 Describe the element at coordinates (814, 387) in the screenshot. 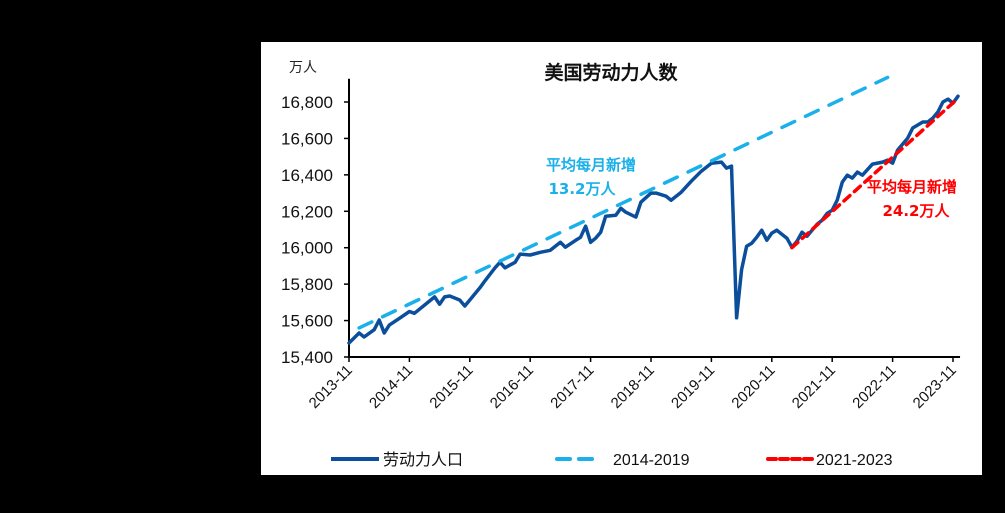

I see `x-tick-label: 2021-11` at that location.